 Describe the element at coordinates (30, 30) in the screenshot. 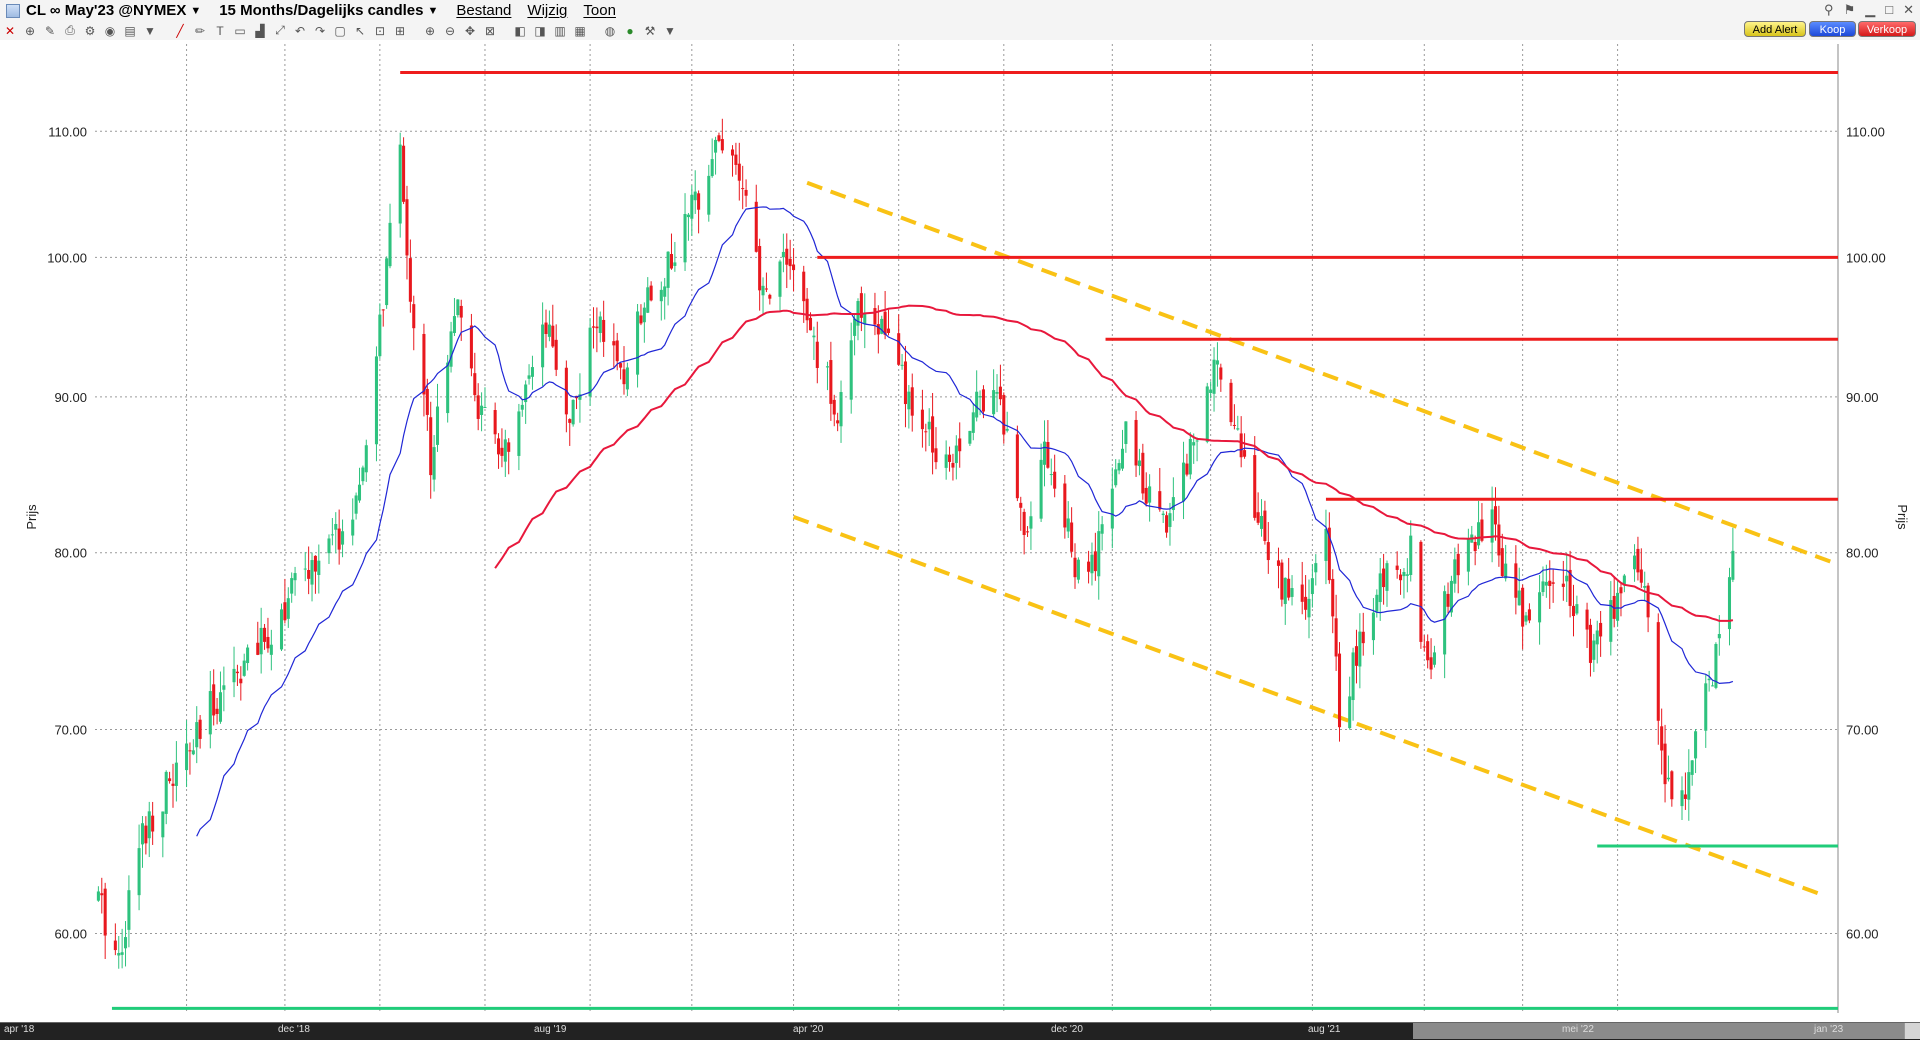

I see `crosshair-icon: ⊕` at that location.